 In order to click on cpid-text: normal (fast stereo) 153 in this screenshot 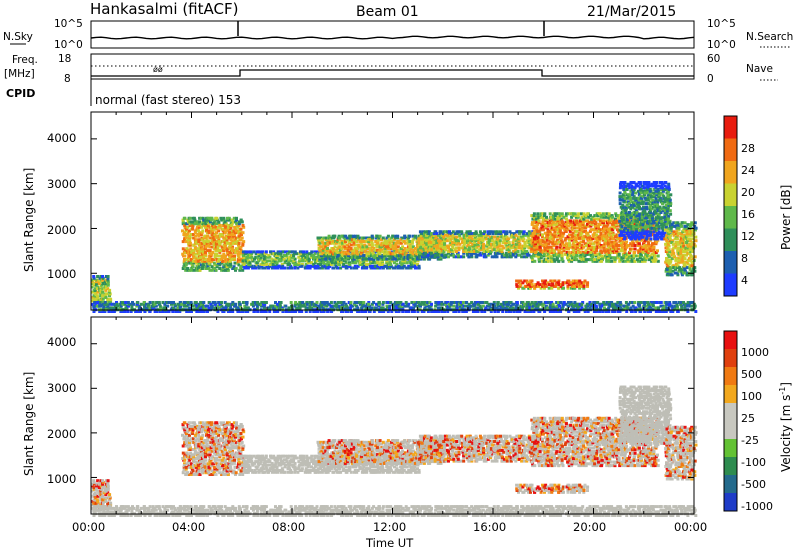, I will do `click(168, 100)`.